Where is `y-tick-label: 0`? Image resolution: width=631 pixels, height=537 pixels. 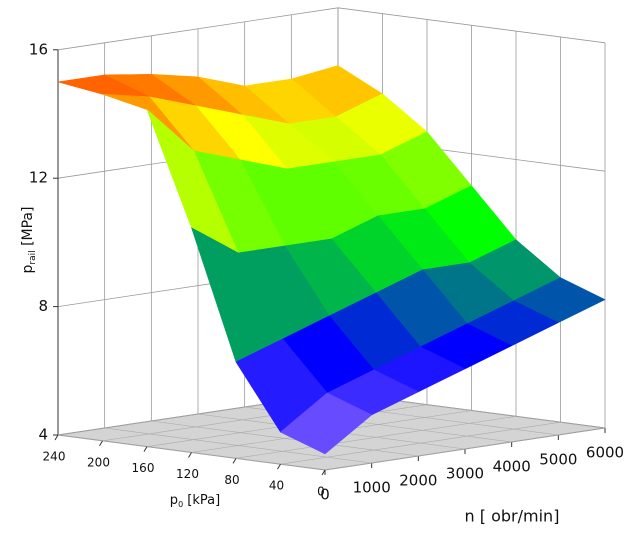 y-tick-label: 0 is located at coordinates (321, 492).